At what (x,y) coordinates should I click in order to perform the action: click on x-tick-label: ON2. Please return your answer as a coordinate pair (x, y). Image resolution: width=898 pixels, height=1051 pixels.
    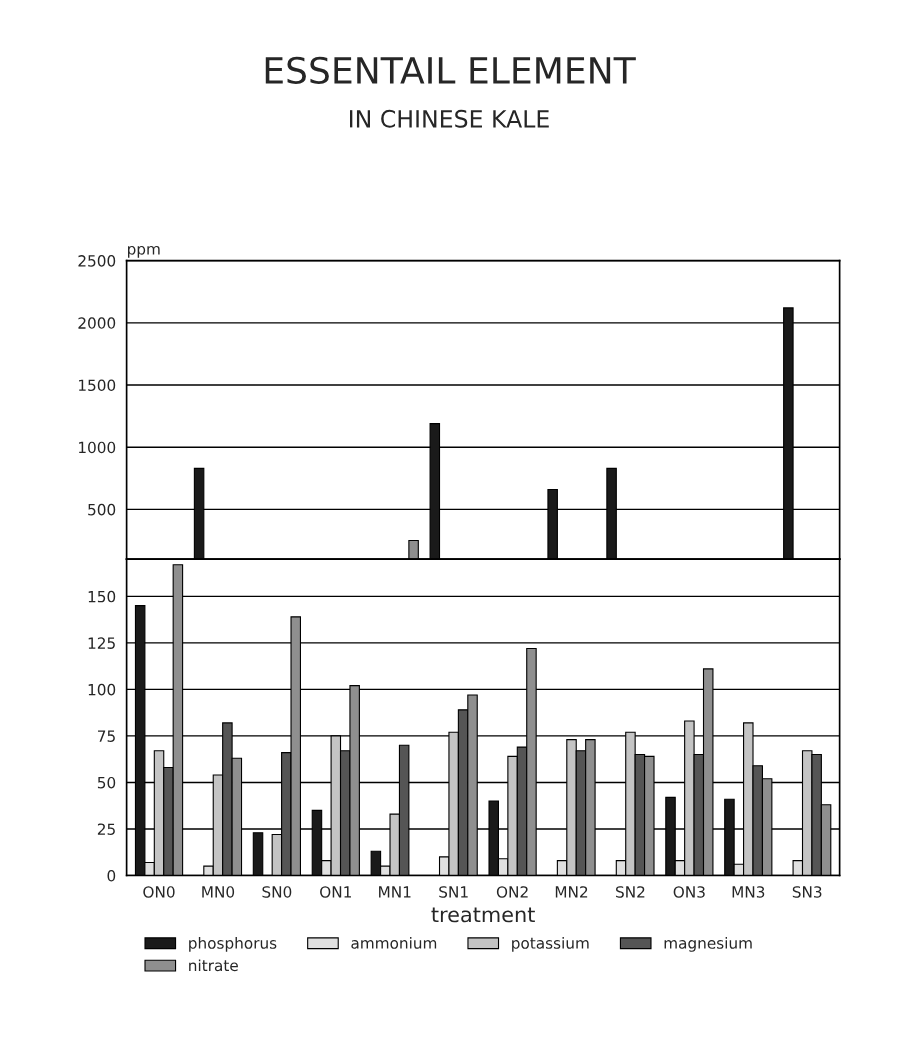
    Looking at the image, I should click on (512, 892).